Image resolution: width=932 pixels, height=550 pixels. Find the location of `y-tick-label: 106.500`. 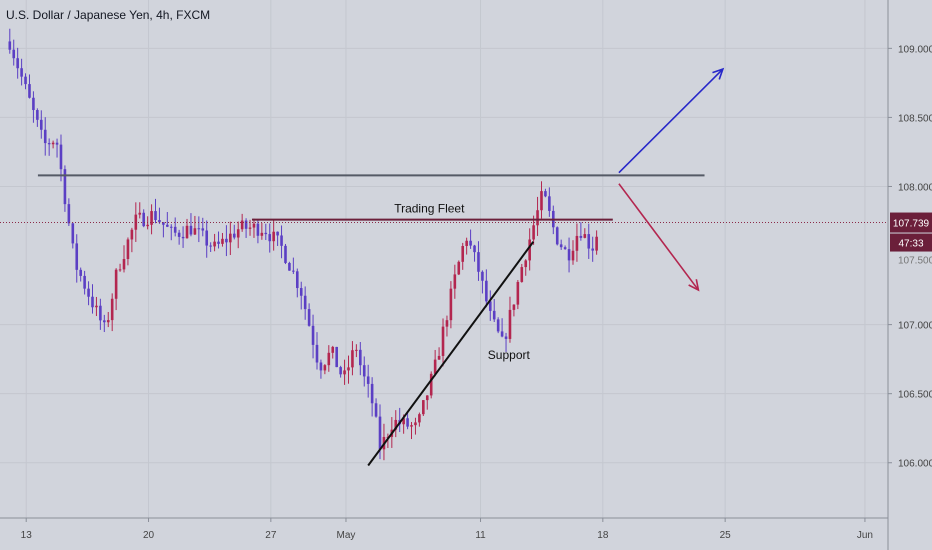

y-tick-label: 106.500 is located at coordinates (915, 395).